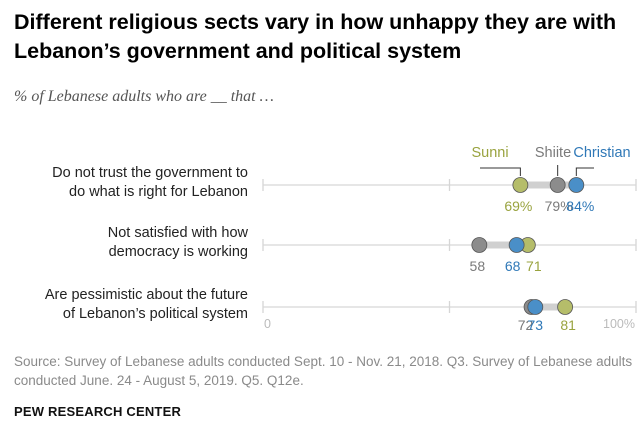 This screenshot has width=640, height=448. I want to click on legend-christian: Christian, so click(601, 153).